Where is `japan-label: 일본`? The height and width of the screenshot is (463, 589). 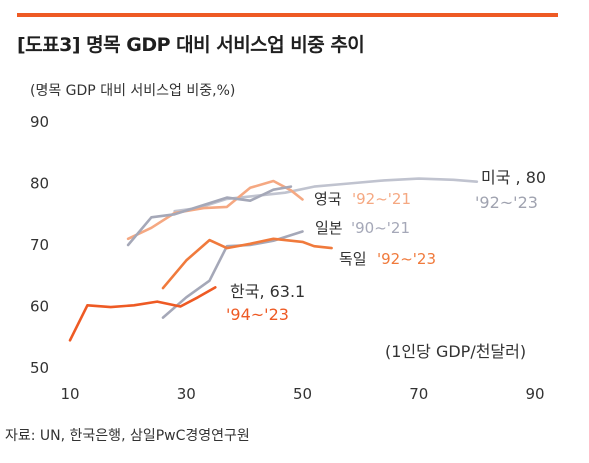
japan-label: 일본 is located at coordinates (329, 228).